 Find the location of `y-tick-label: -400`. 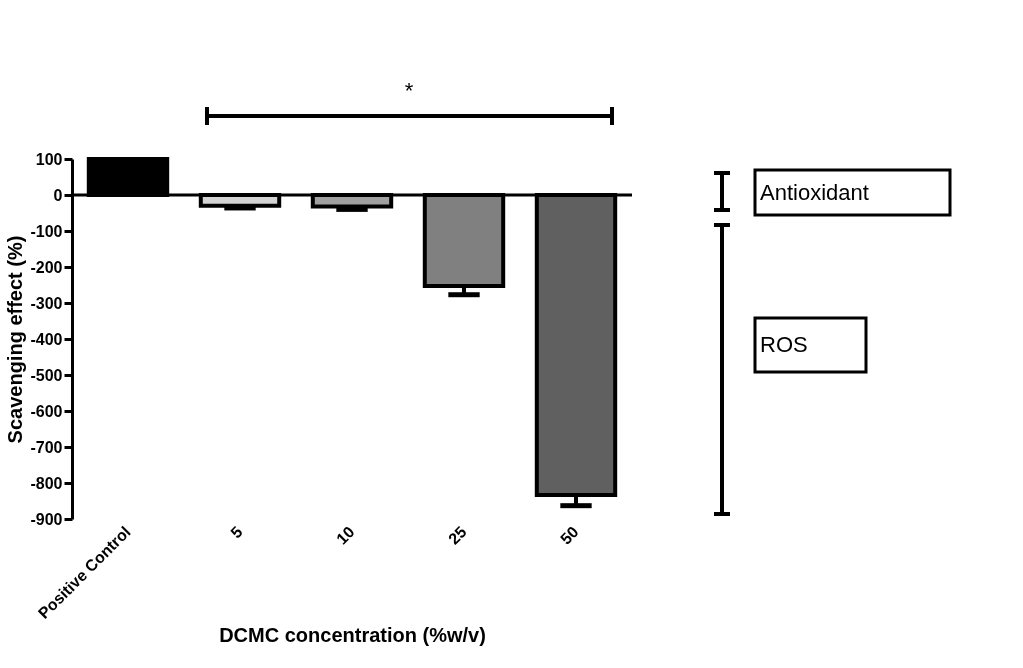

y-tick-label: -400 is located at coordinates (46, 339).